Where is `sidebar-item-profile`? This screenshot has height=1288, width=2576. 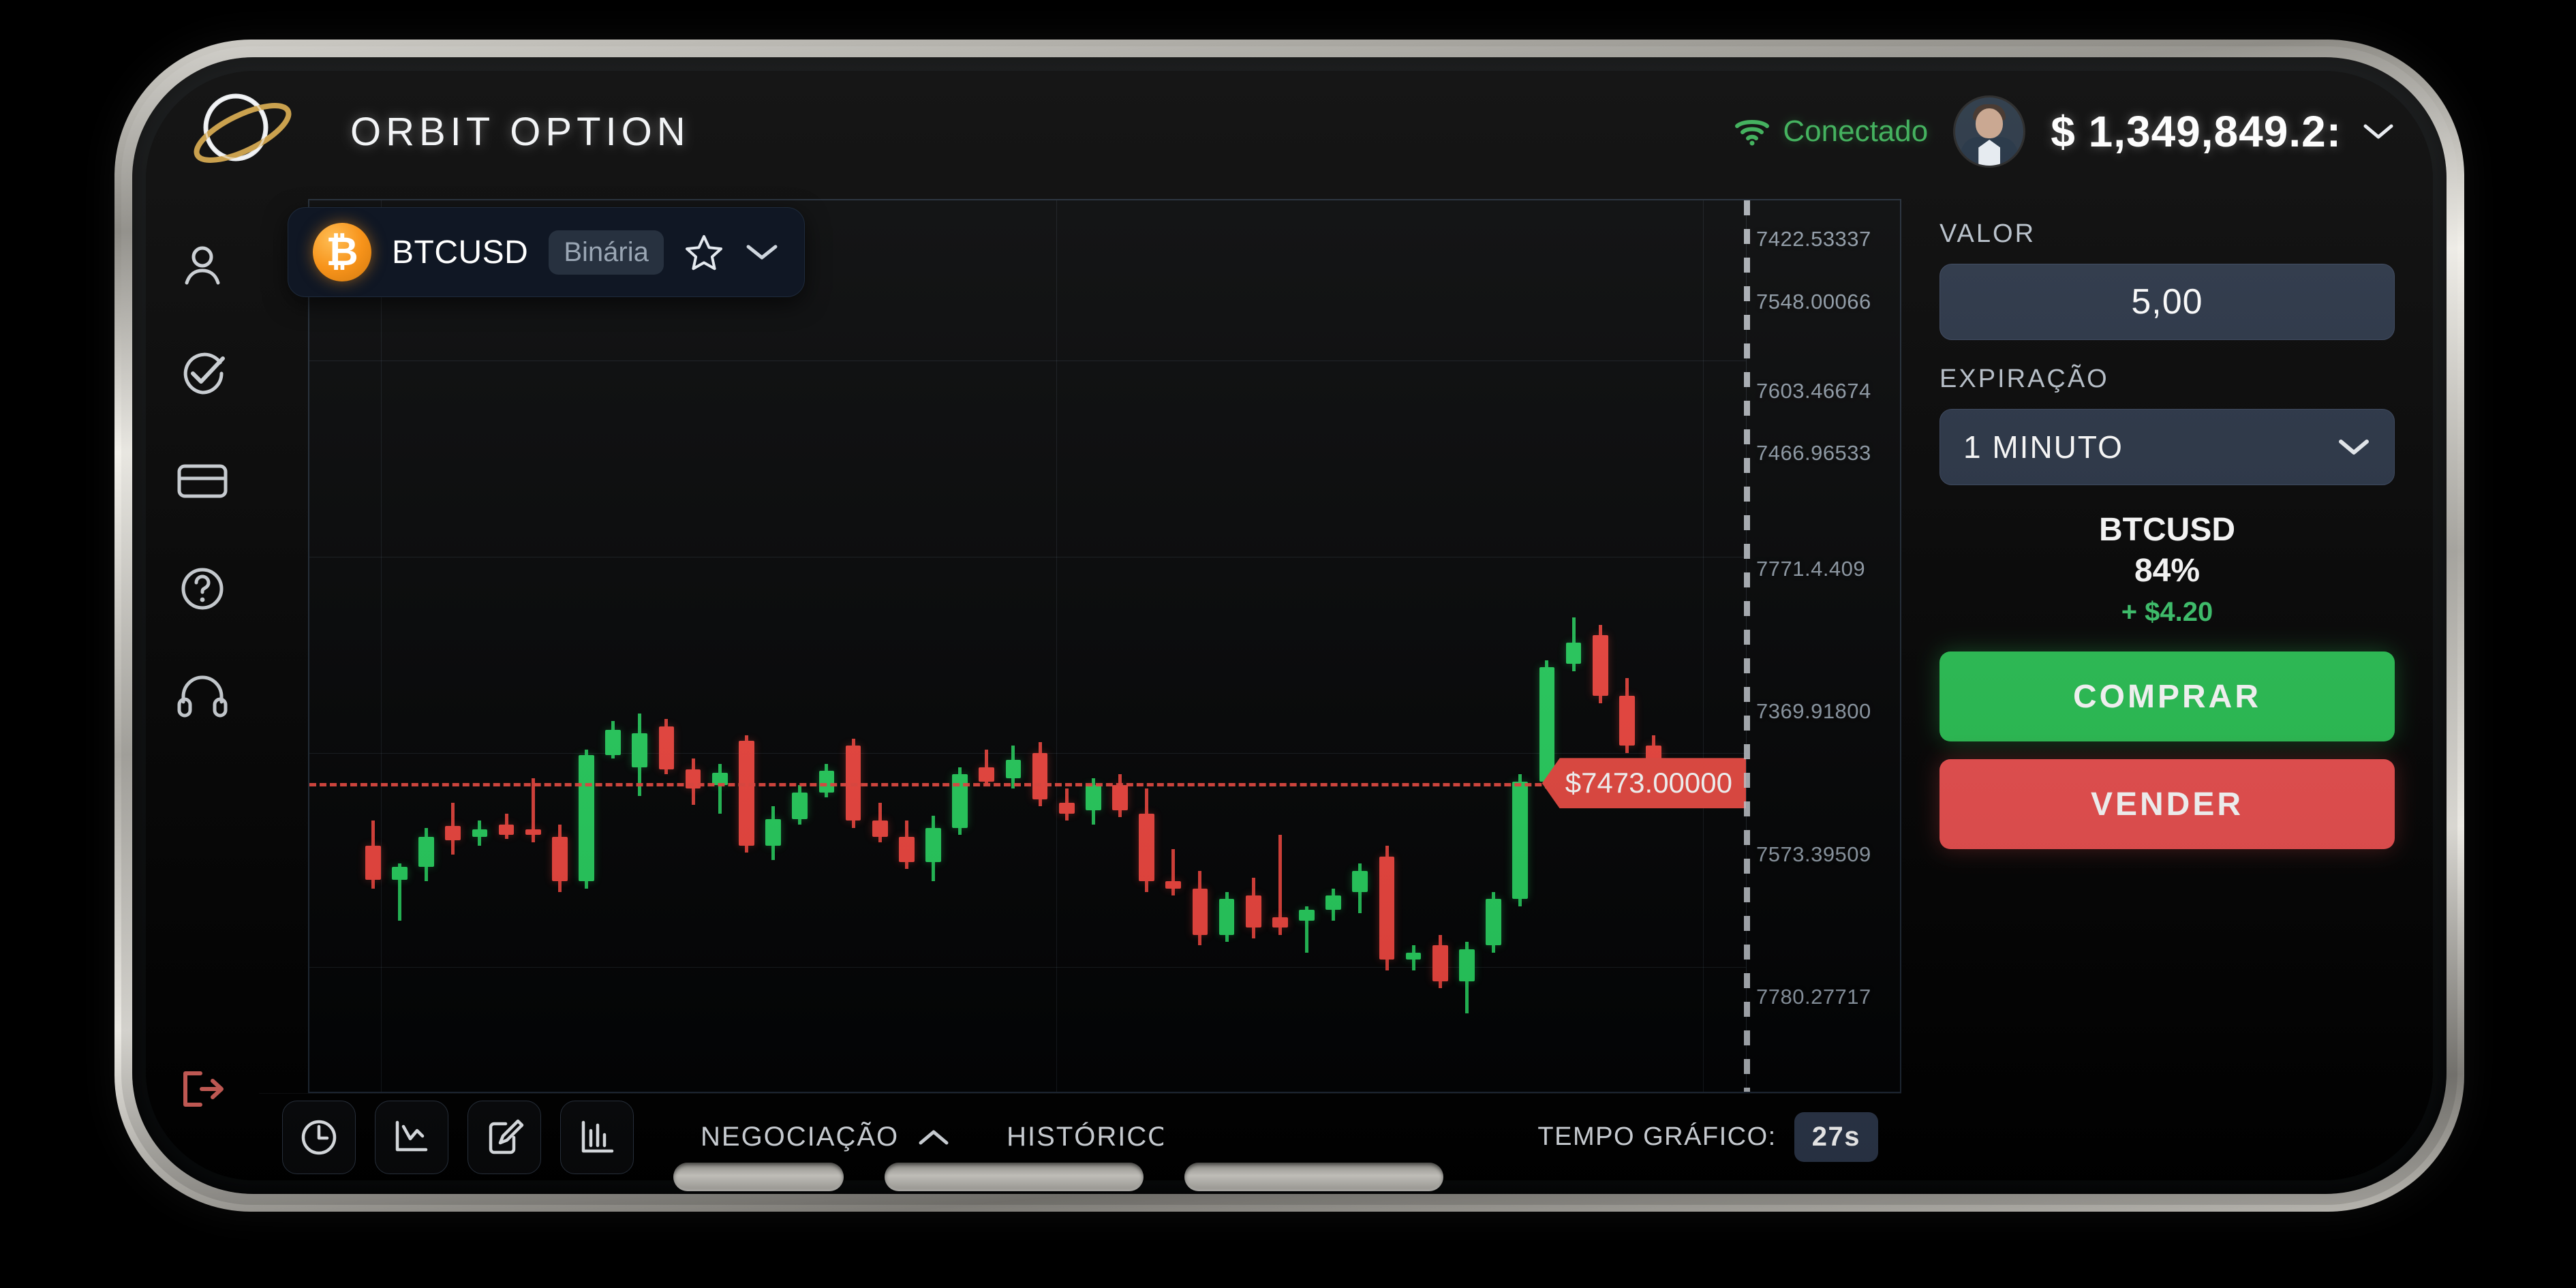
sidebar-item-profile is located at coordinates (202, 265).